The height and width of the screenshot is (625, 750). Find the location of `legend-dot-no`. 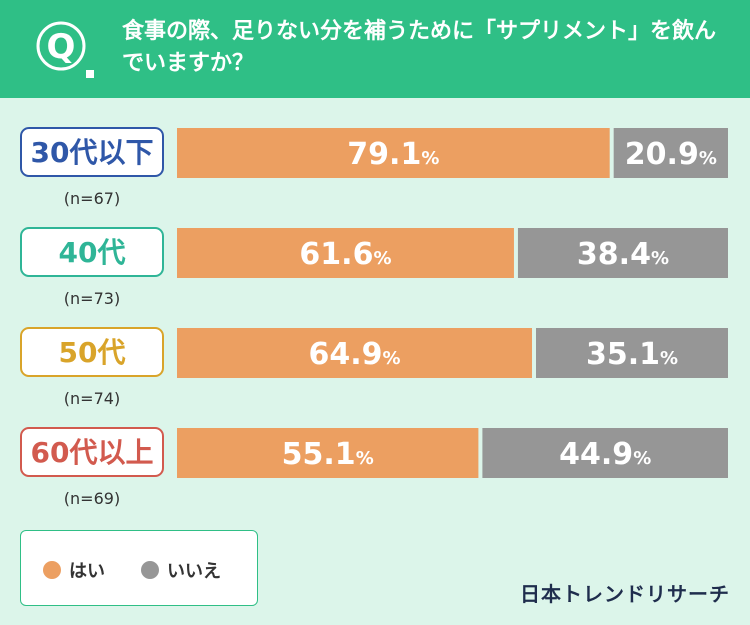

legend-dot-no is located at coordinates (150, 570).